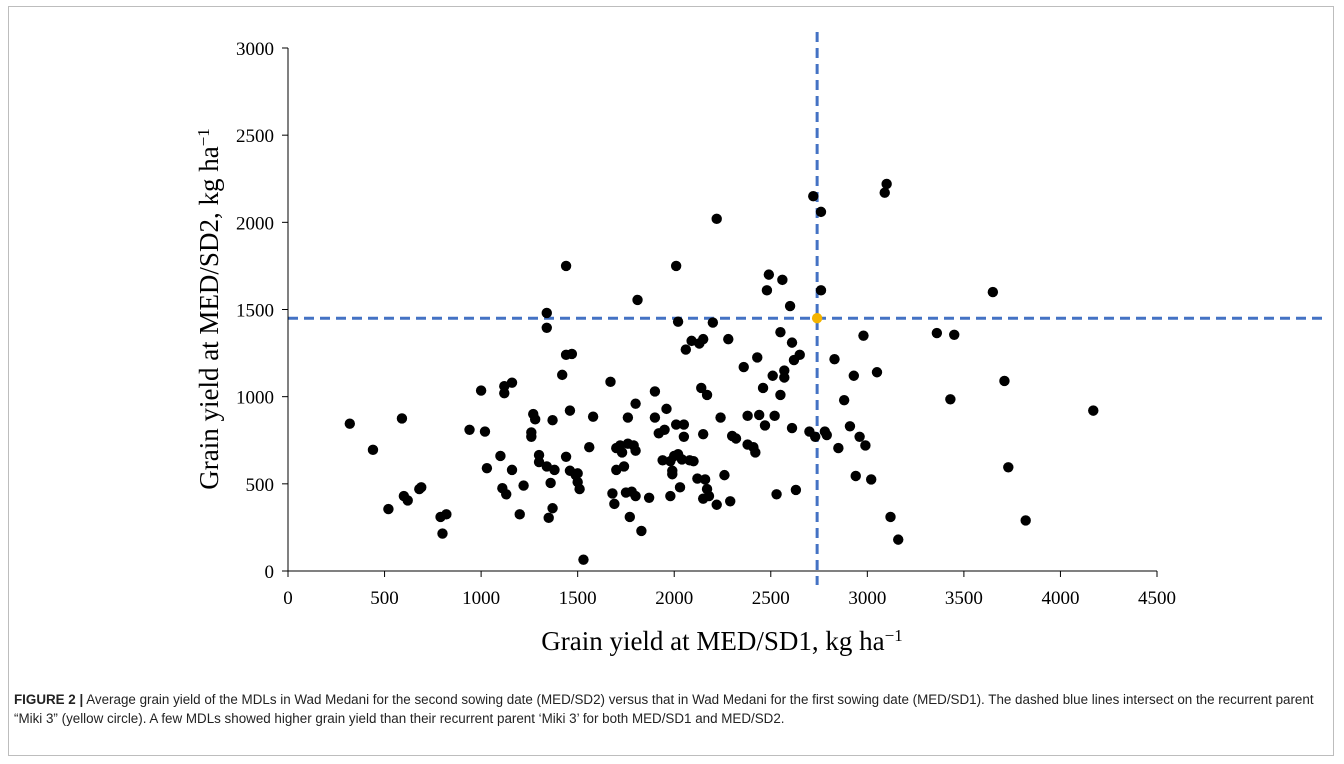 Image resolution: width=1344 pixels, height=764 pixels. What do you see at coordinates (203, 137) in the screenshot?
I see `y-axis-title-unit-exponent: −1` at bounding box center [203, 137].